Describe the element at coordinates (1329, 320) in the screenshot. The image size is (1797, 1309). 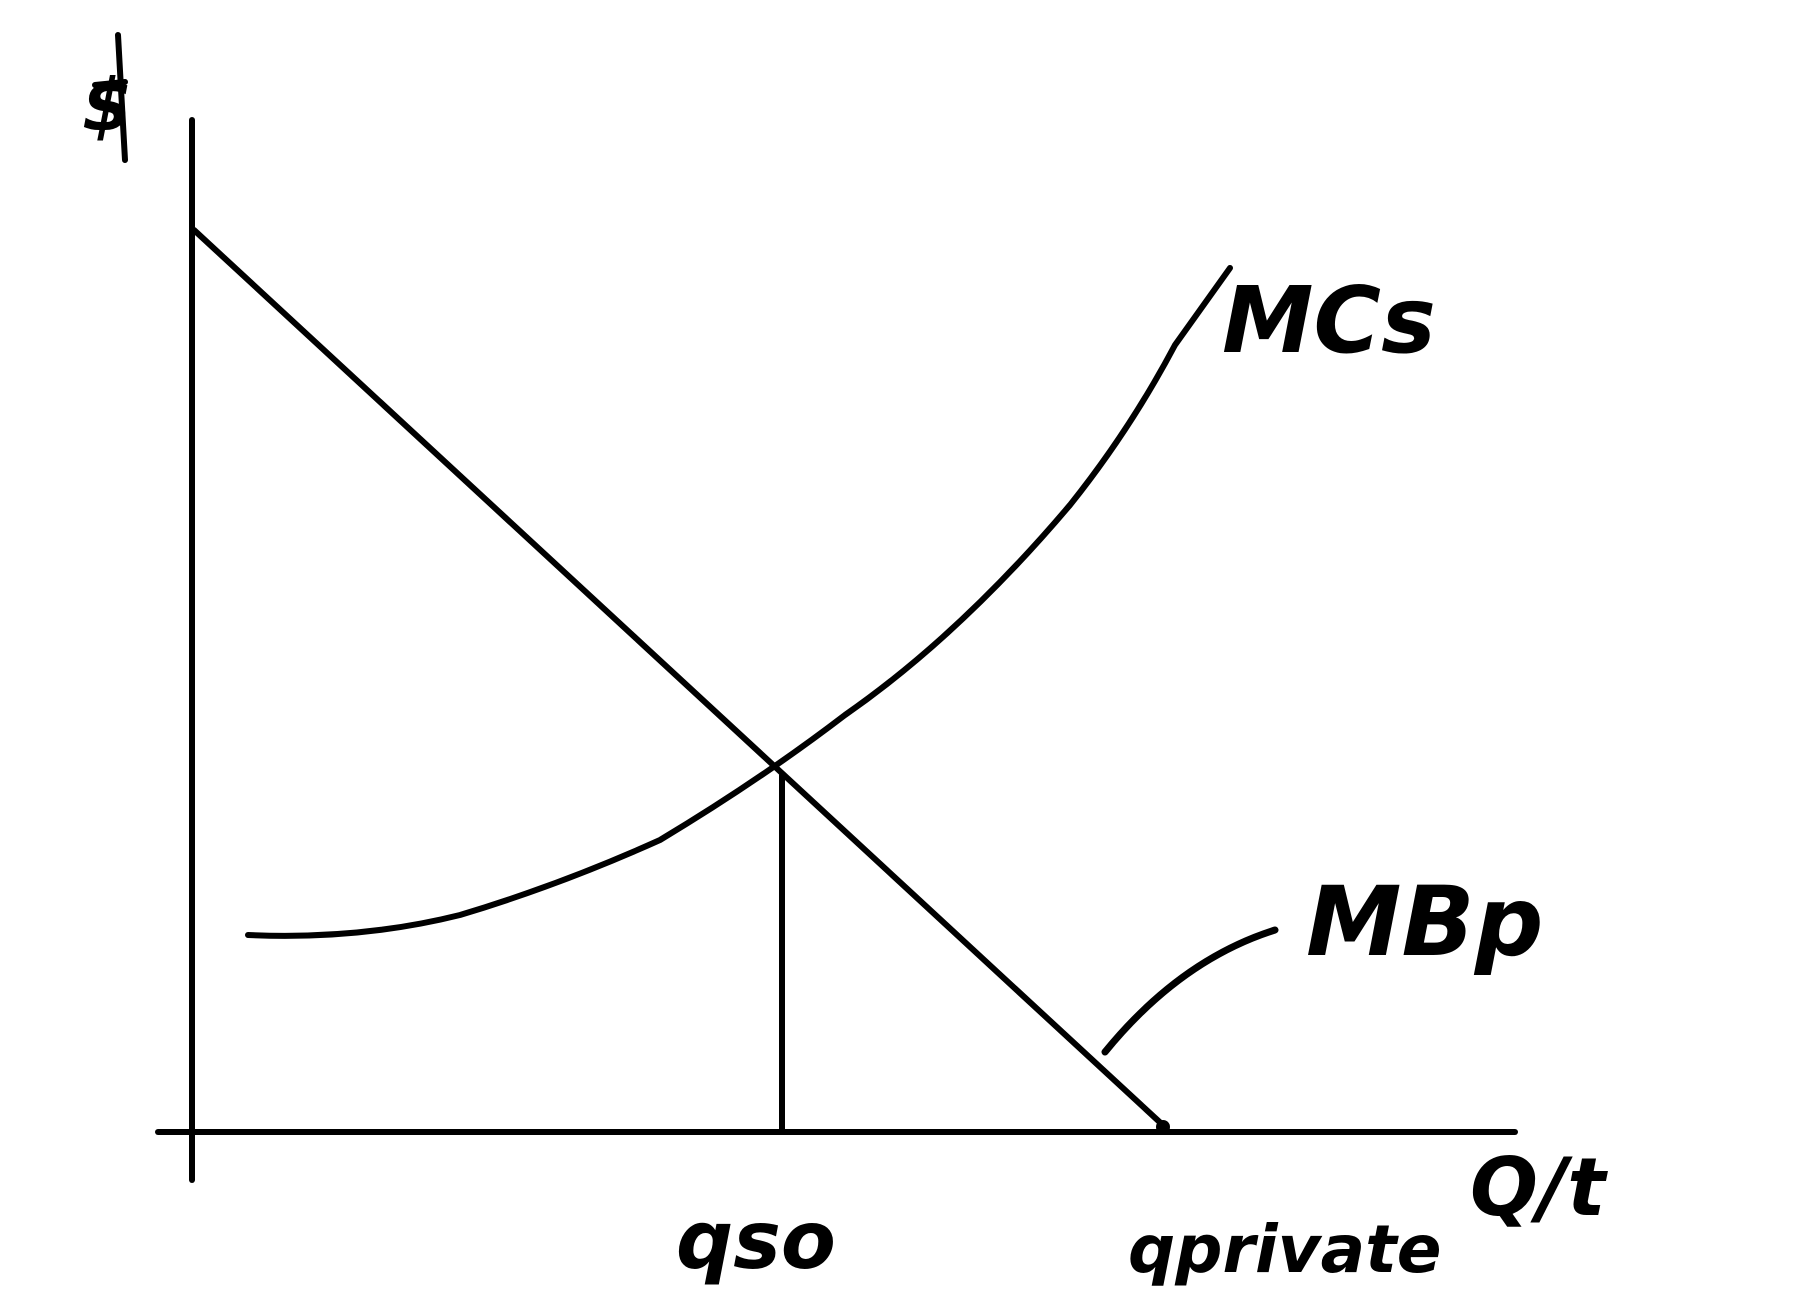
I see `mc-social-label: MCs` at that location.